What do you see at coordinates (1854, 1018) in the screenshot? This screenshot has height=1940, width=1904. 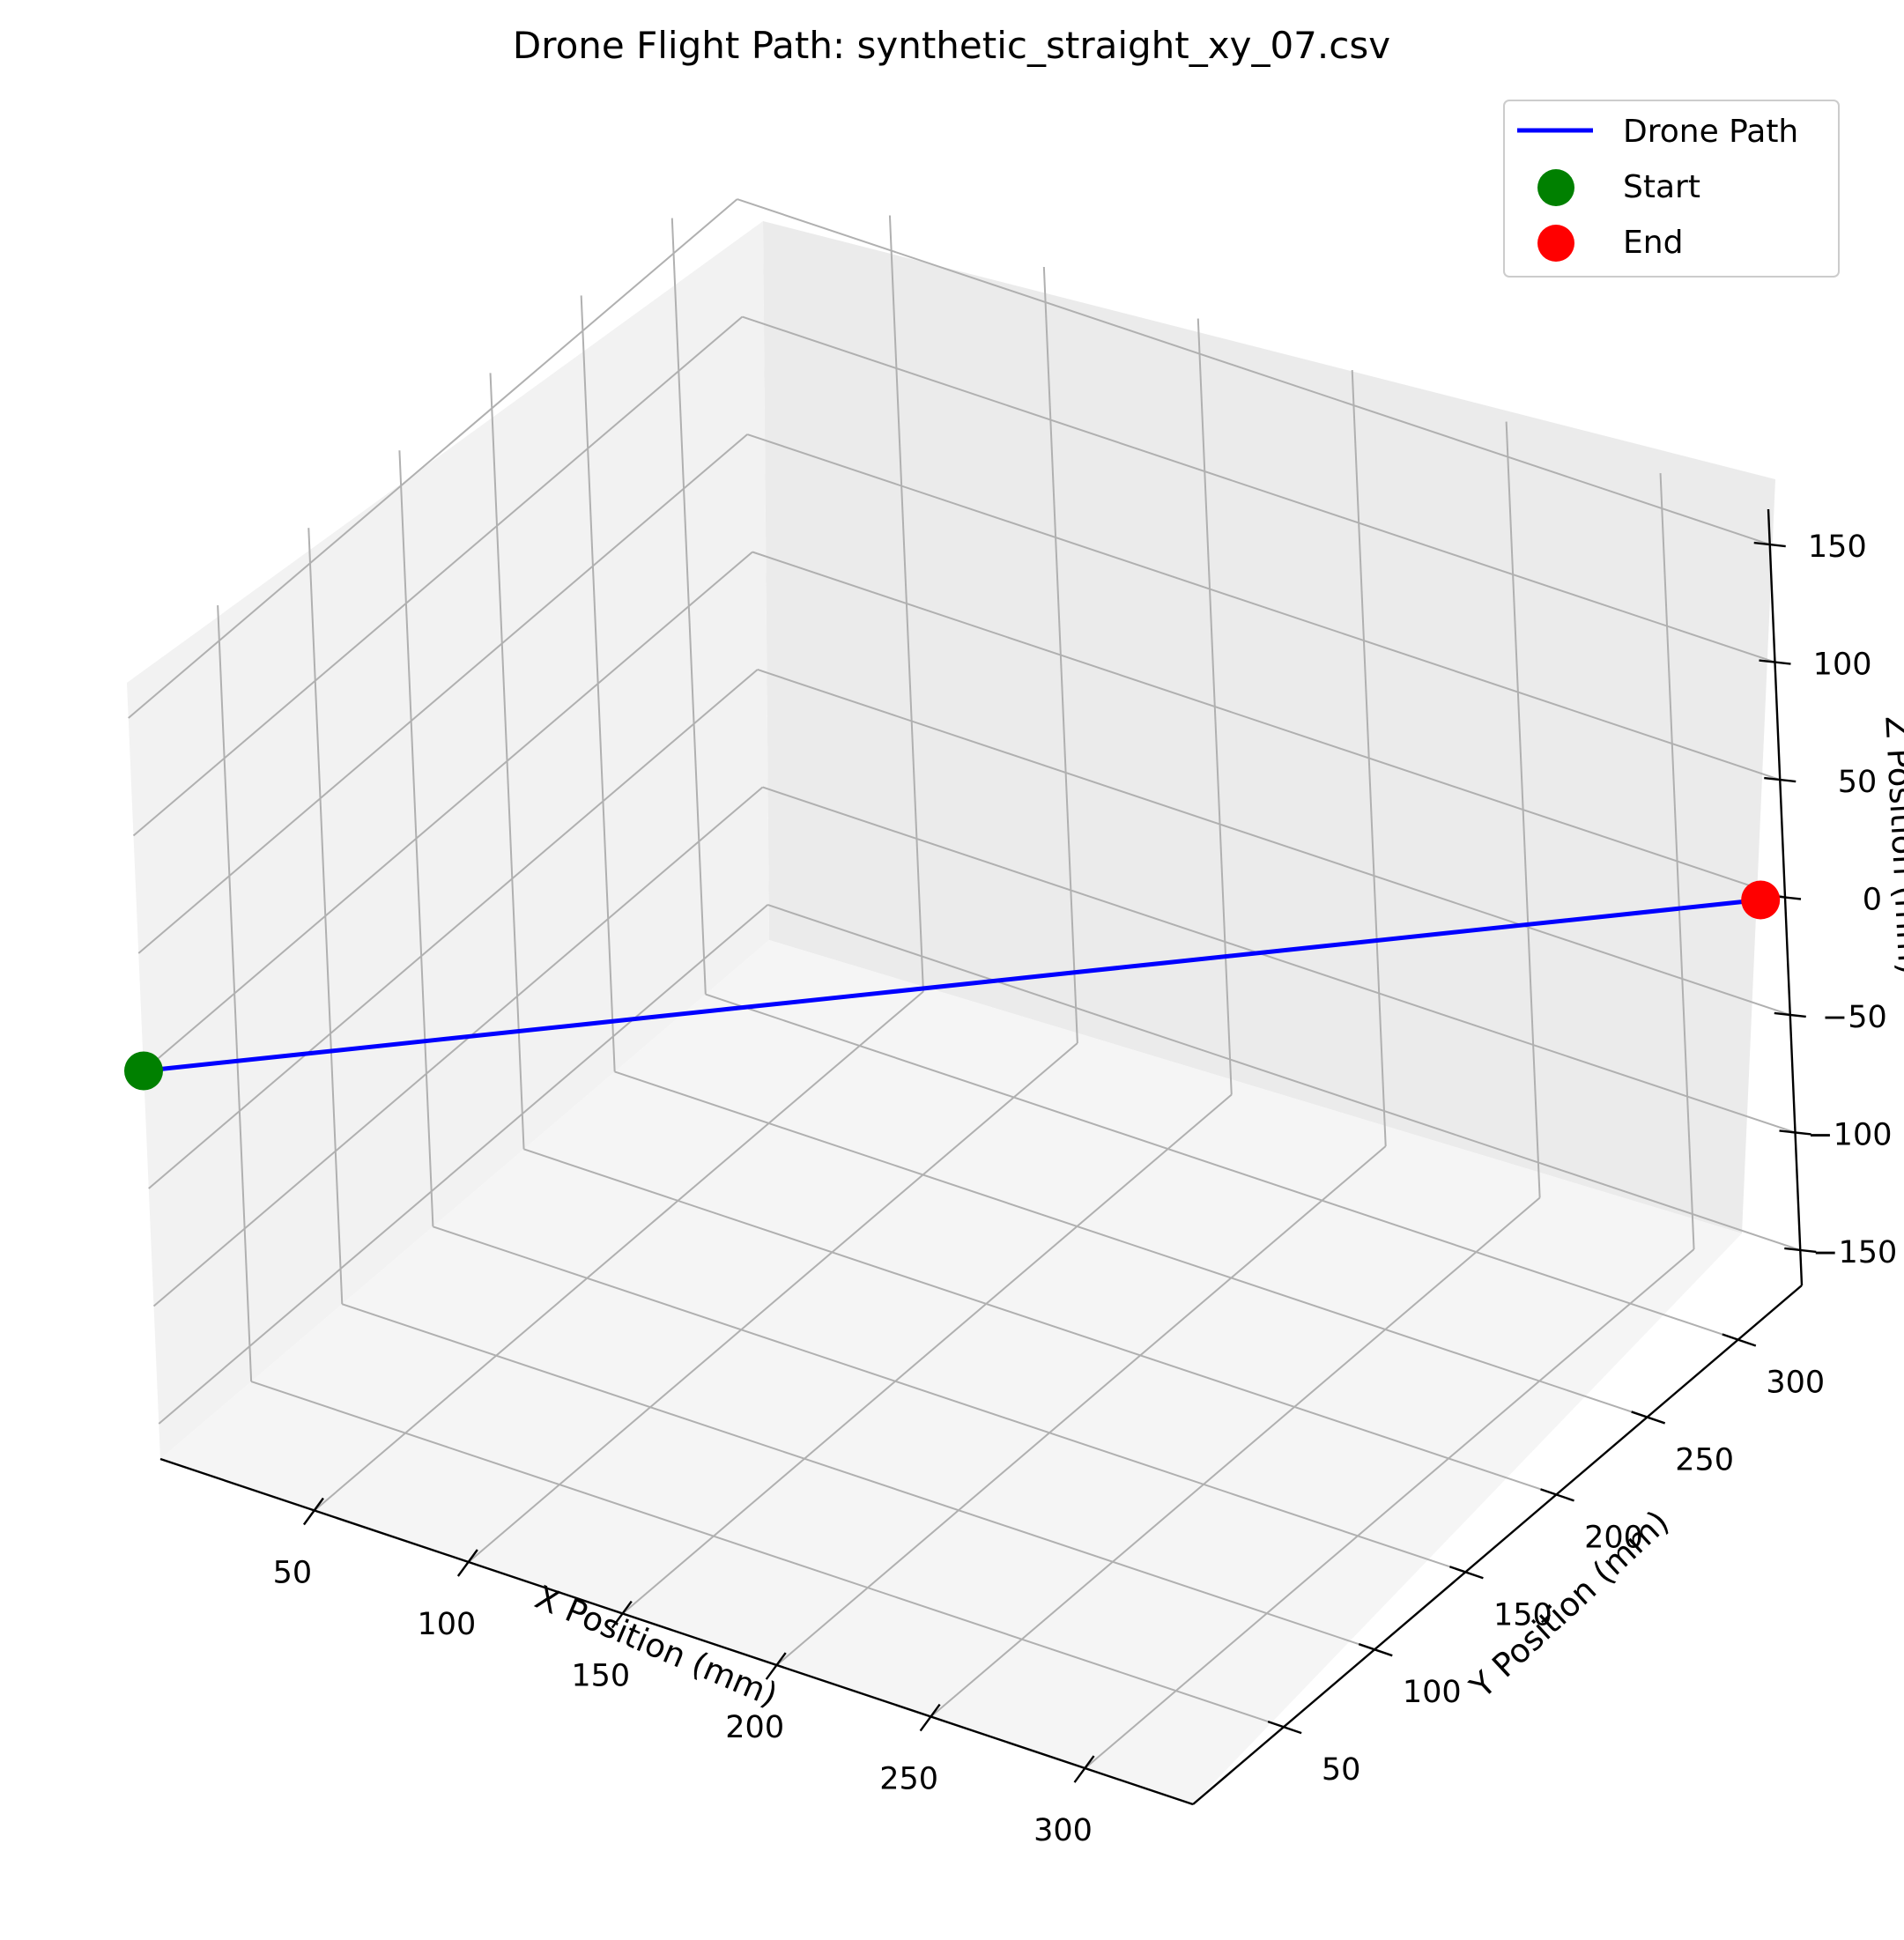 I see `z-tick-label: −50` at bounding box center [1854, 1018].